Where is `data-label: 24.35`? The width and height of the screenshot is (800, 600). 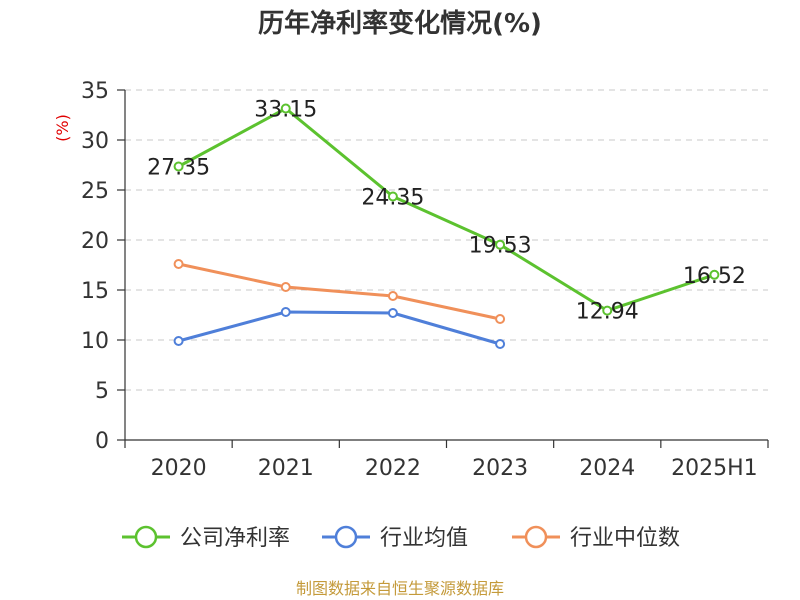 data-label: 24.35 is located at coordinates (392, 198).